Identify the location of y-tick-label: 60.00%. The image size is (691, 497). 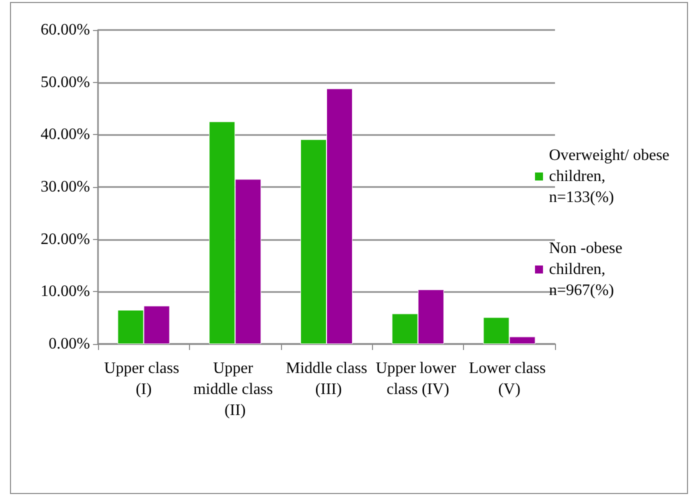
(65, 30).